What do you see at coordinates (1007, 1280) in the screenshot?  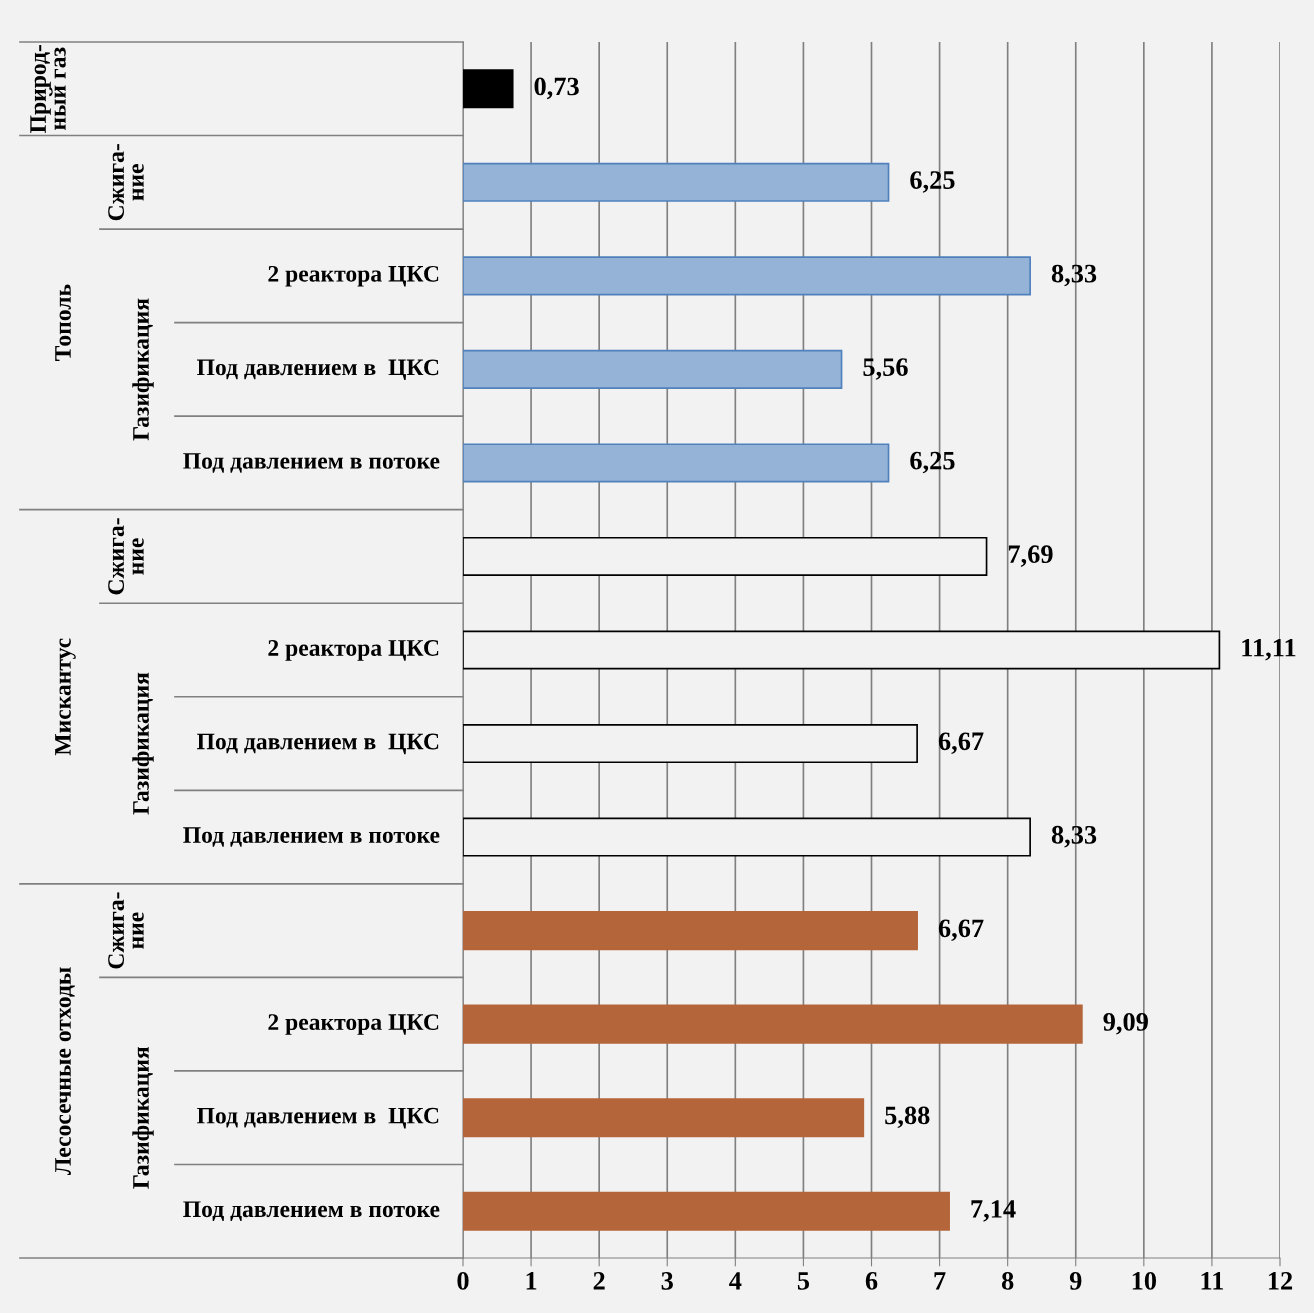 I see `x-tick-label: 8` at bounding box center [1007, 1280].